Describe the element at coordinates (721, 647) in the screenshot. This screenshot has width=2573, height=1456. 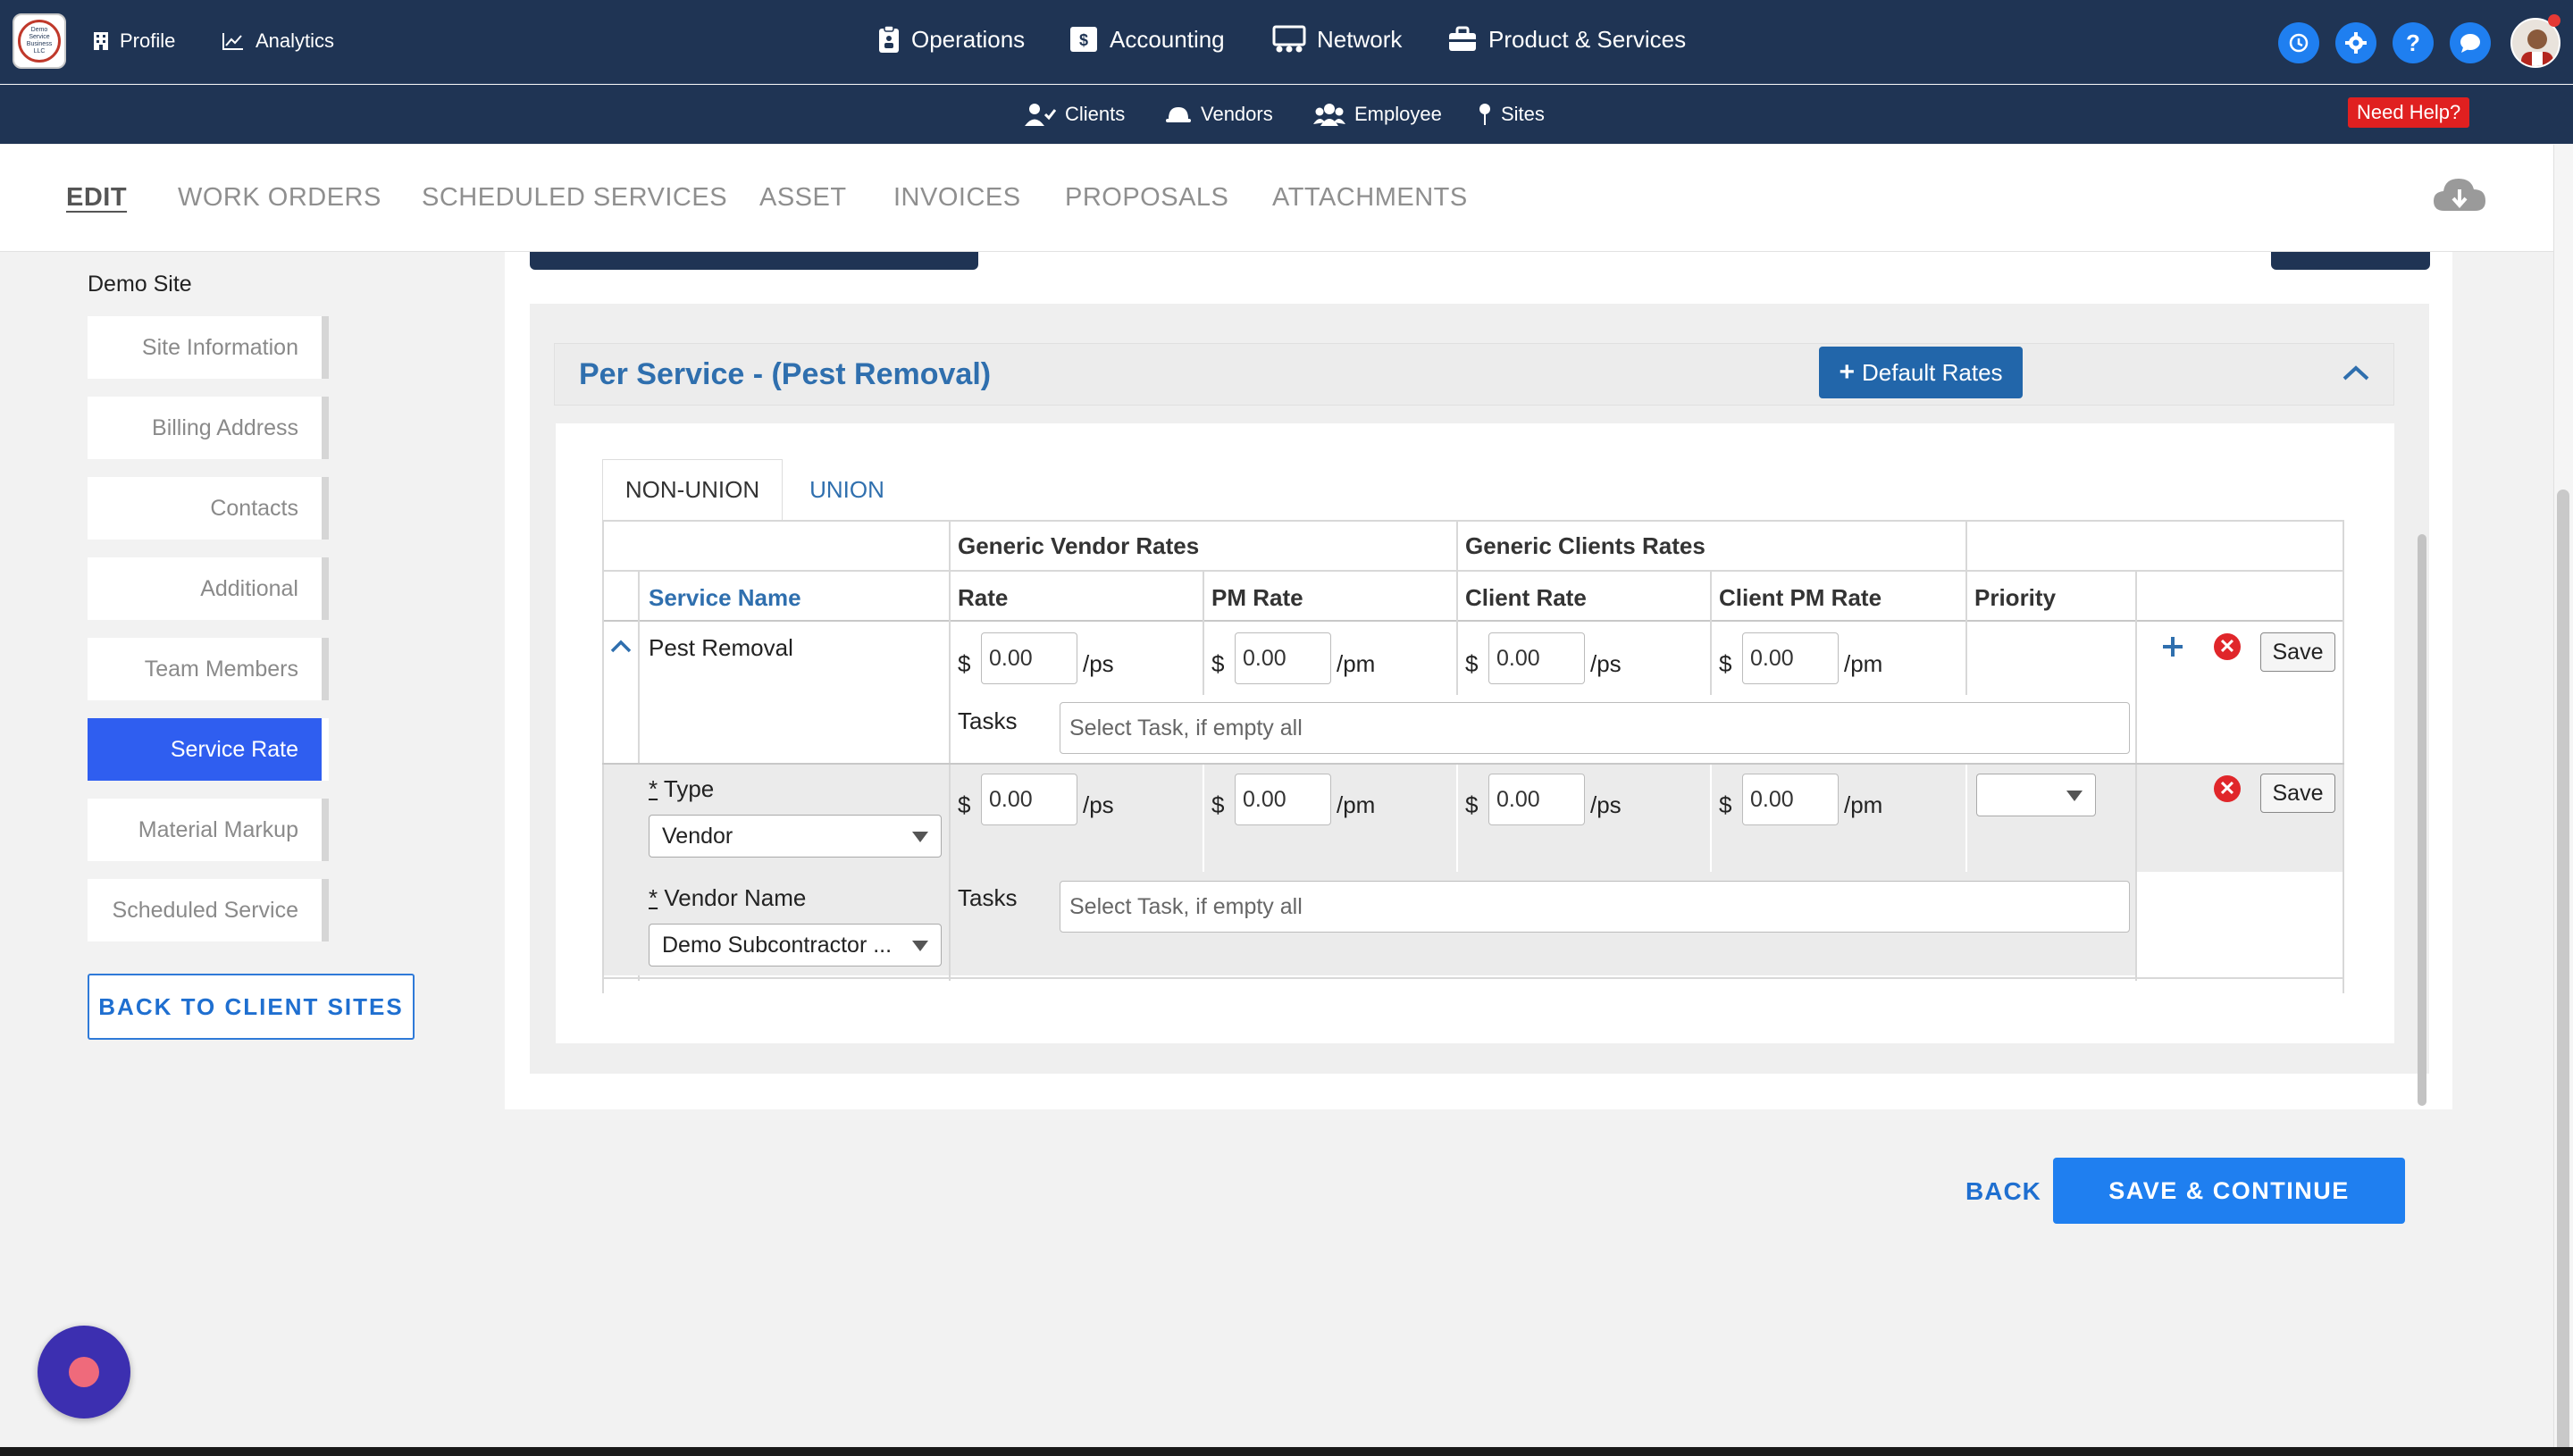
I see `service-name-cell: Pest Removal` at that location.